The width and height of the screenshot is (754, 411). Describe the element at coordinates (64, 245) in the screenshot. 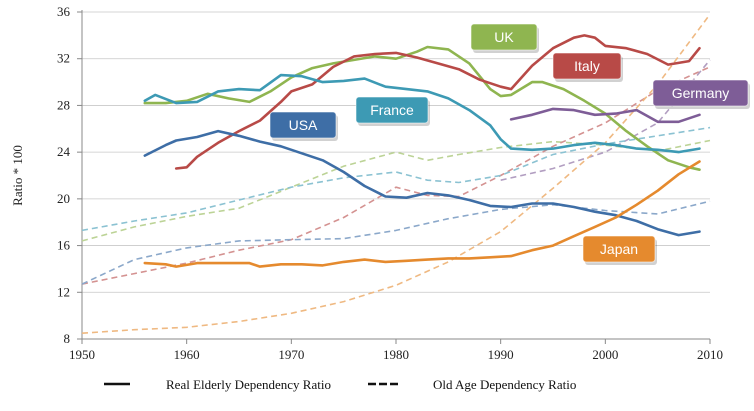

I see `y-tick-label-16: 16` at that location.